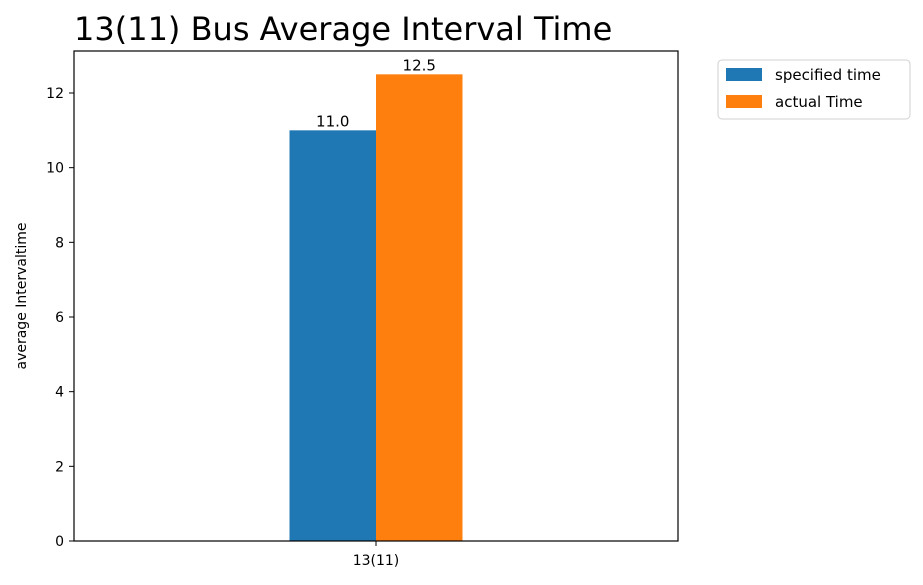  I want to click on y-tick-label: 10, so click(55, 169).